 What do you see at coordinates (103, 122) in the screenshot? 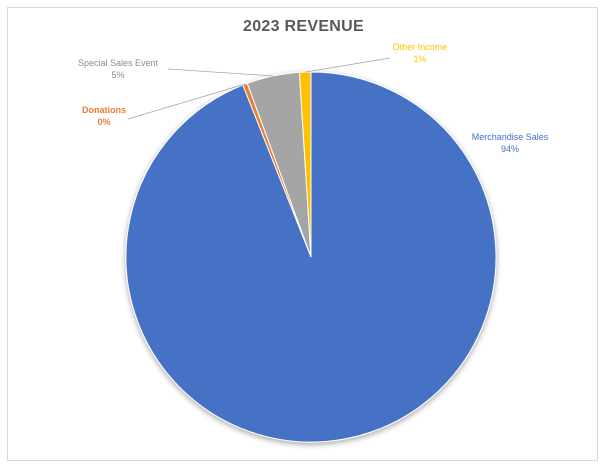
I see `data-label-percent-donations: 0%` at bounding box center [103, 122].